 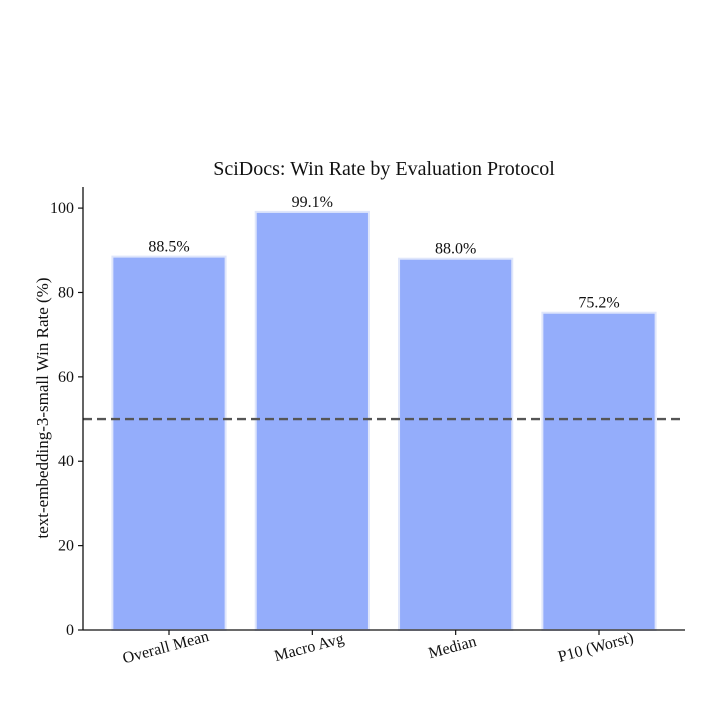 What do you see at coordinates (384, 169) in the screenshot?
I see `chart-title: SciDocs: Win Rate by Evaluation Protocol` at bounding box center [384, 169].